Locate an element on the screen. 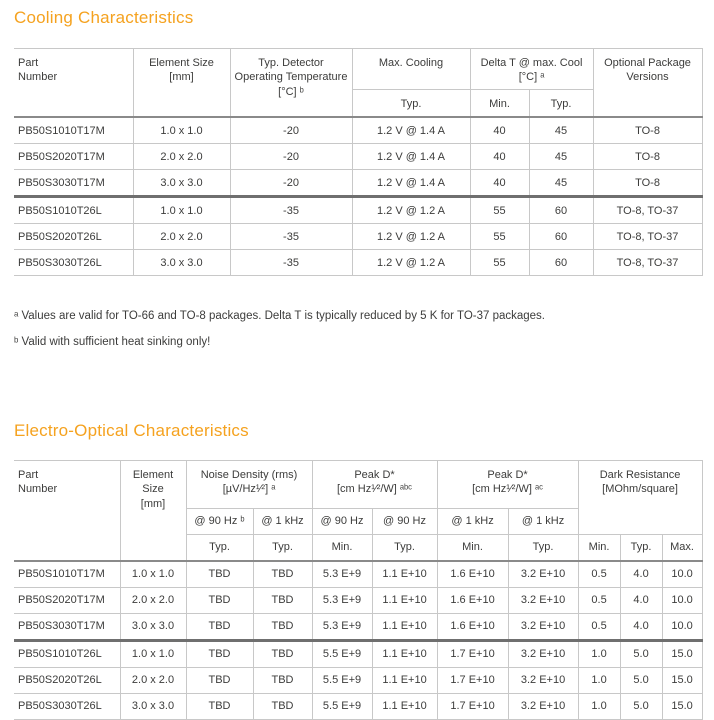 The height and width of the screenshot is (720, 714). part-number-cell: PB50S2020T26L is located at coordinates (67, 680).